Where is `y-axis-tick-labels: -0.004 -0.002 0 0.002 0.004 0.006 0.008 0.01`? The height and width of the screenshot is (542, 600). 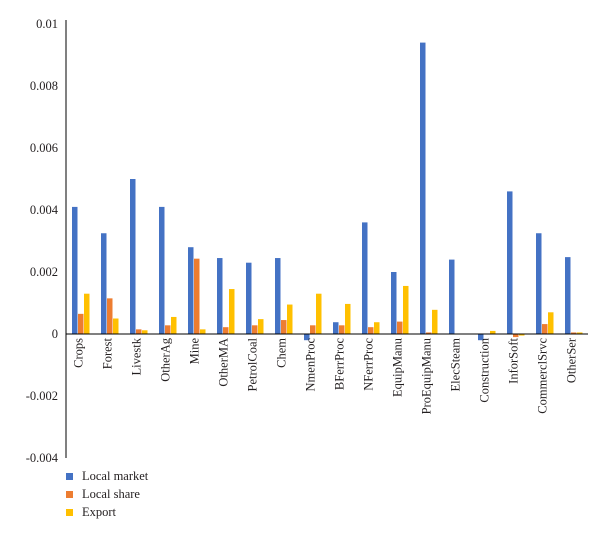
y-axis-tick-labels: -0.004 -0.002 0 0.002 0.004 0.006 0.008 0.01 is located at coordinates (42, 241).